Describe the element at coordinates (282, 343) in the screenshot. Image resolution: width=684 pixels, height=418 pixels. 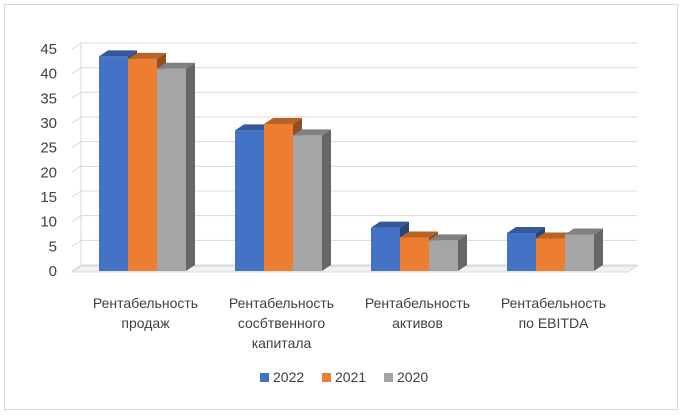
I see `category-label-line: капитала` at that location.